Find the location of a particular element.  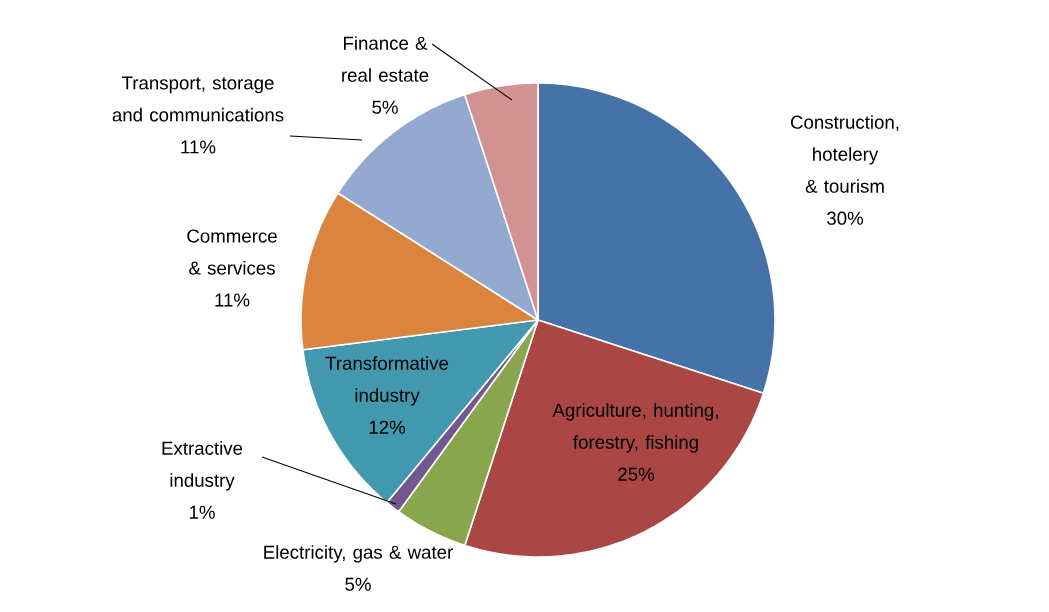

slice-label: Agriculture, hunting, forestry, fishing is located at coordinates (635, 428).